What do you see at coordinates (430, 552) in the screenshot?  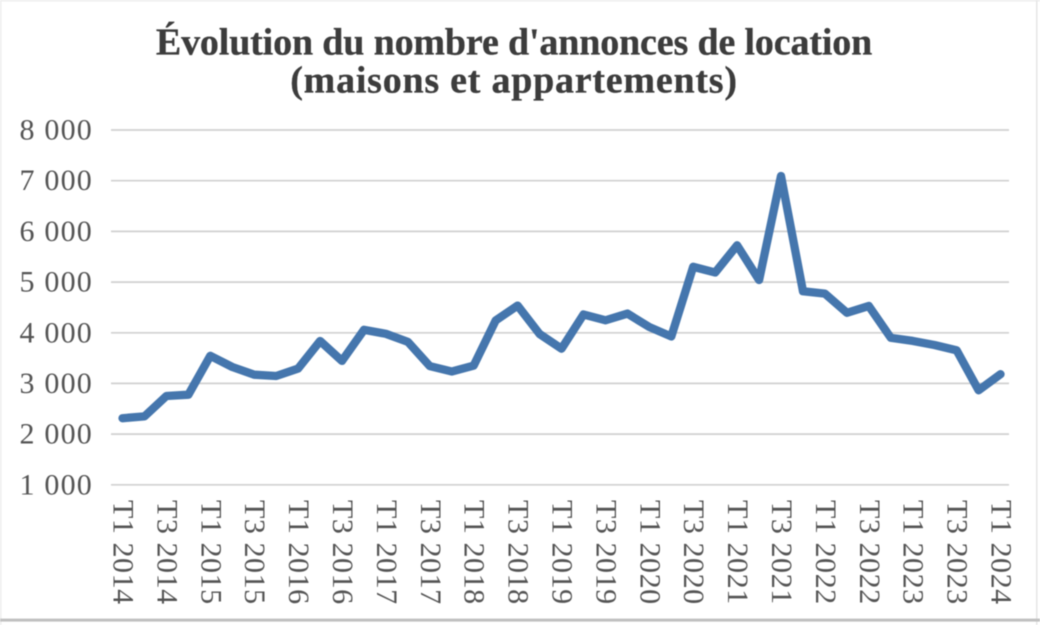 I see `svg-text: T3 2017` at bounding box center [430, 552].